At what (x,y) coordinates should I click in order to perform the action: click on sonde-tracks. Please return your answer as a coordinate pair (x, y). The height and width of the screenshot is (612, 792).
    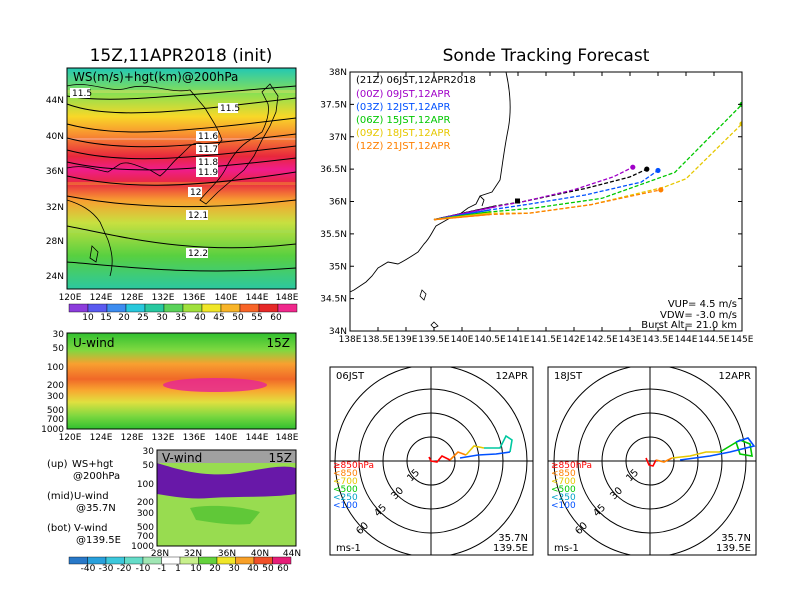
    Looking at the image, I should click on (587, 161).